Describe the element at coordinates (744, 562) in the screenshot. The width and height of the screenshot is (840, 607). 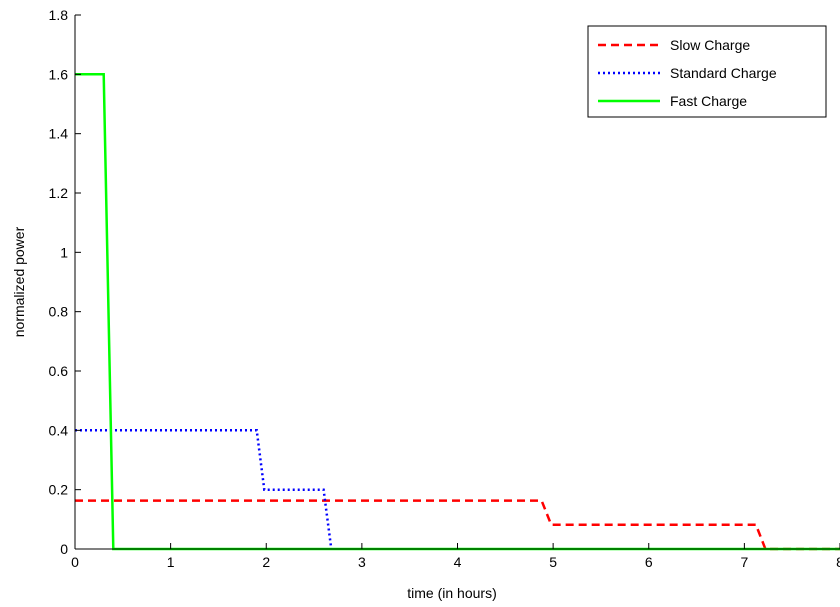
I see `x-tick-label: 7` at that location.